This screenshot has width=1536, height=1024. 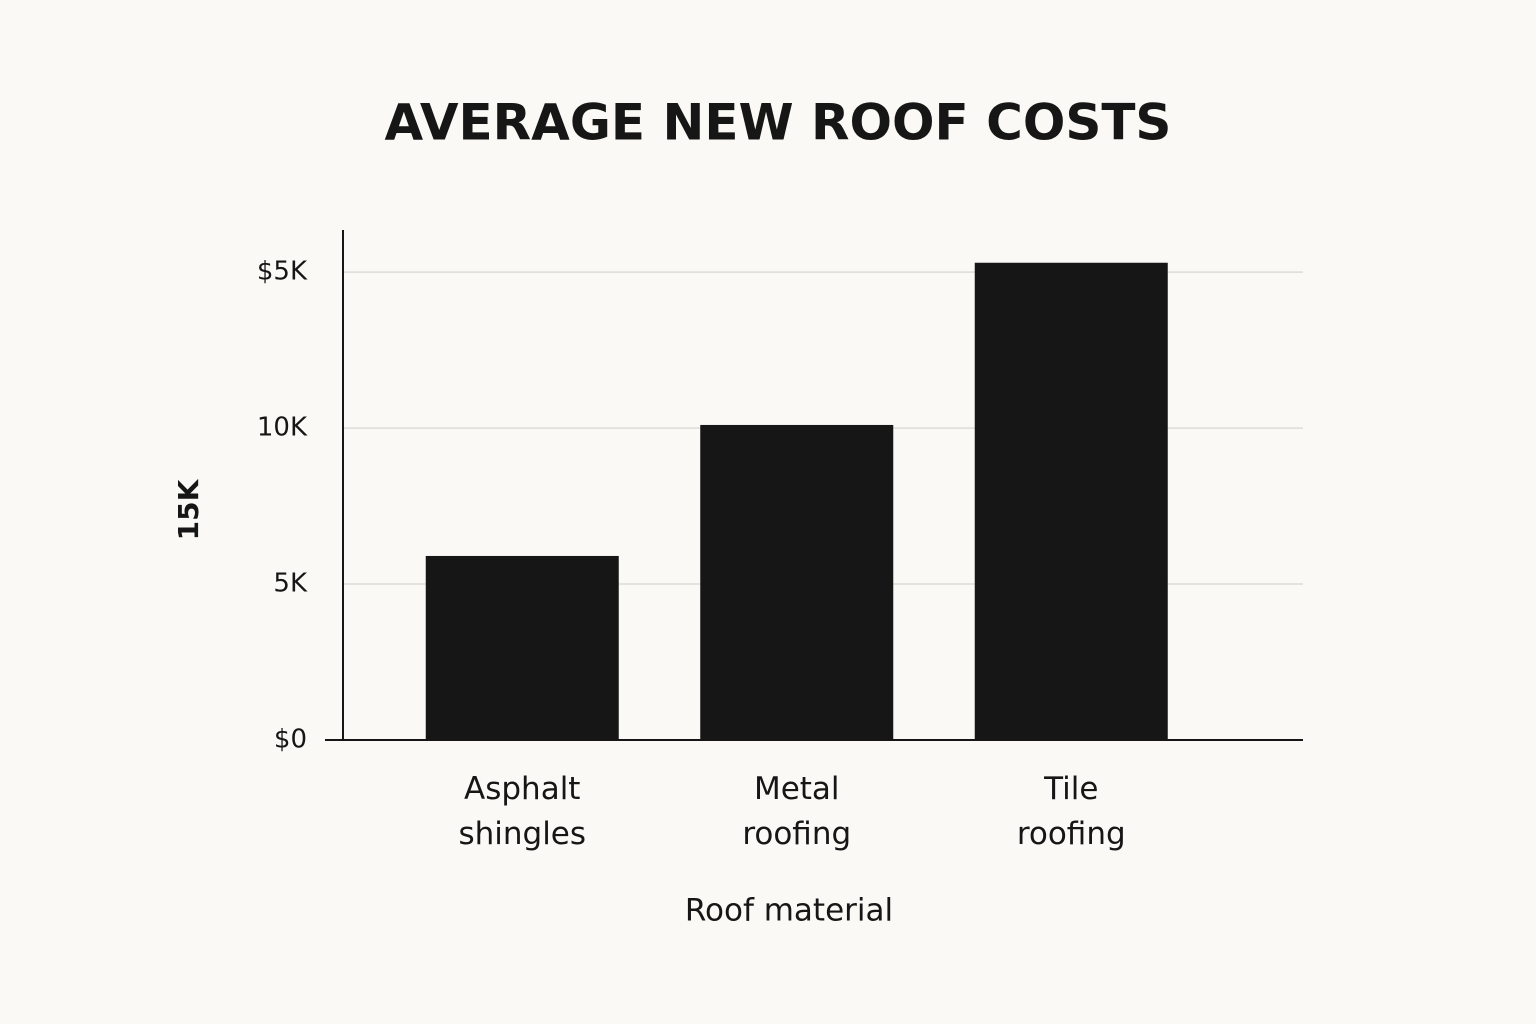 I want to click on y-tick-label: 5K, so click(x=290, y=584).